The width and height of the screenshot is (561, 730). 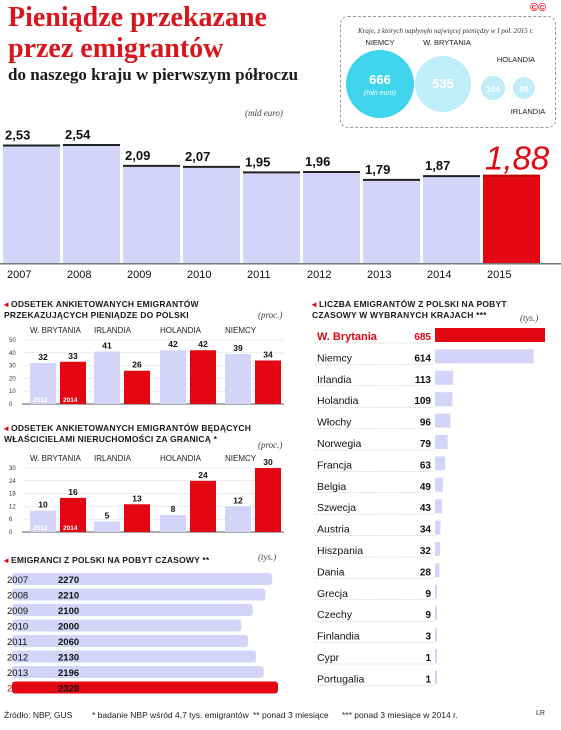 I want to click on c5-country-10: Hiszpania, so click(x=340, y=551).